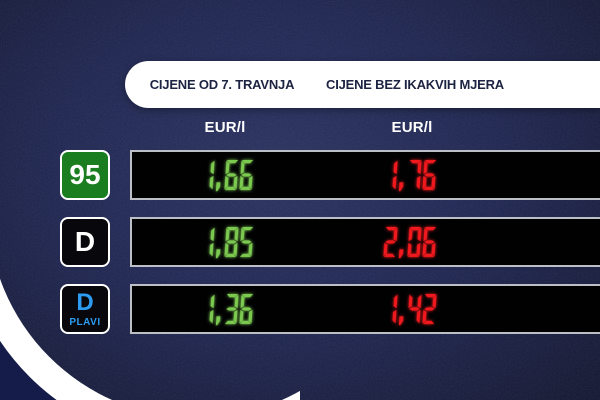  I want to click on fuel-badge-label: 95, so click(85, 174).